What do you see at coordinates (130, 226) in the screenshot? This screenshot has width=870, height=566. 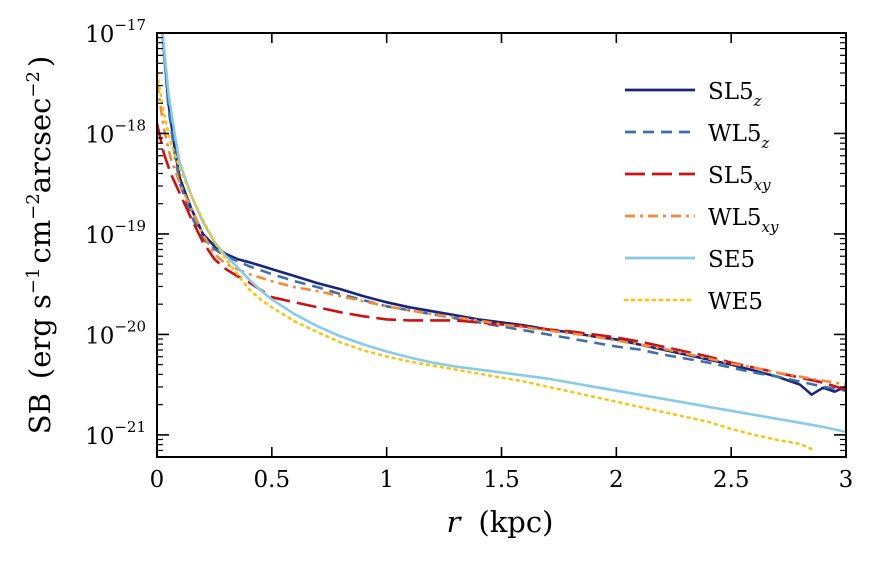 I see `y-tick-exp: −19` at bounding box center [130, 226].